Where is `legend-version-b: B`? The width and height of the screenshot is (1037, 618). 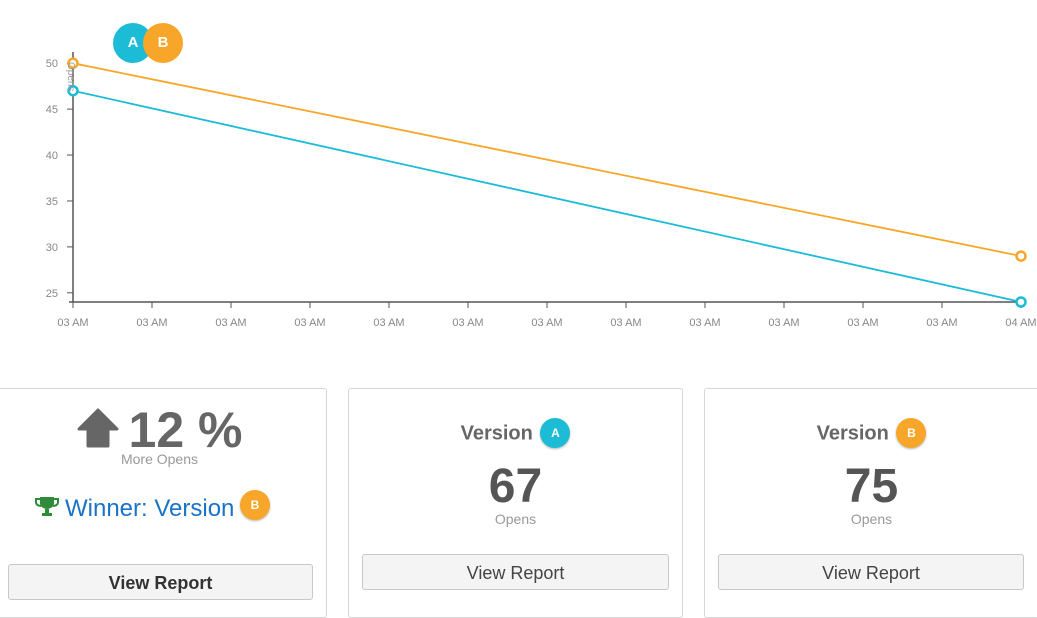 legend-version-b: B is located at coordinates (163, 43).